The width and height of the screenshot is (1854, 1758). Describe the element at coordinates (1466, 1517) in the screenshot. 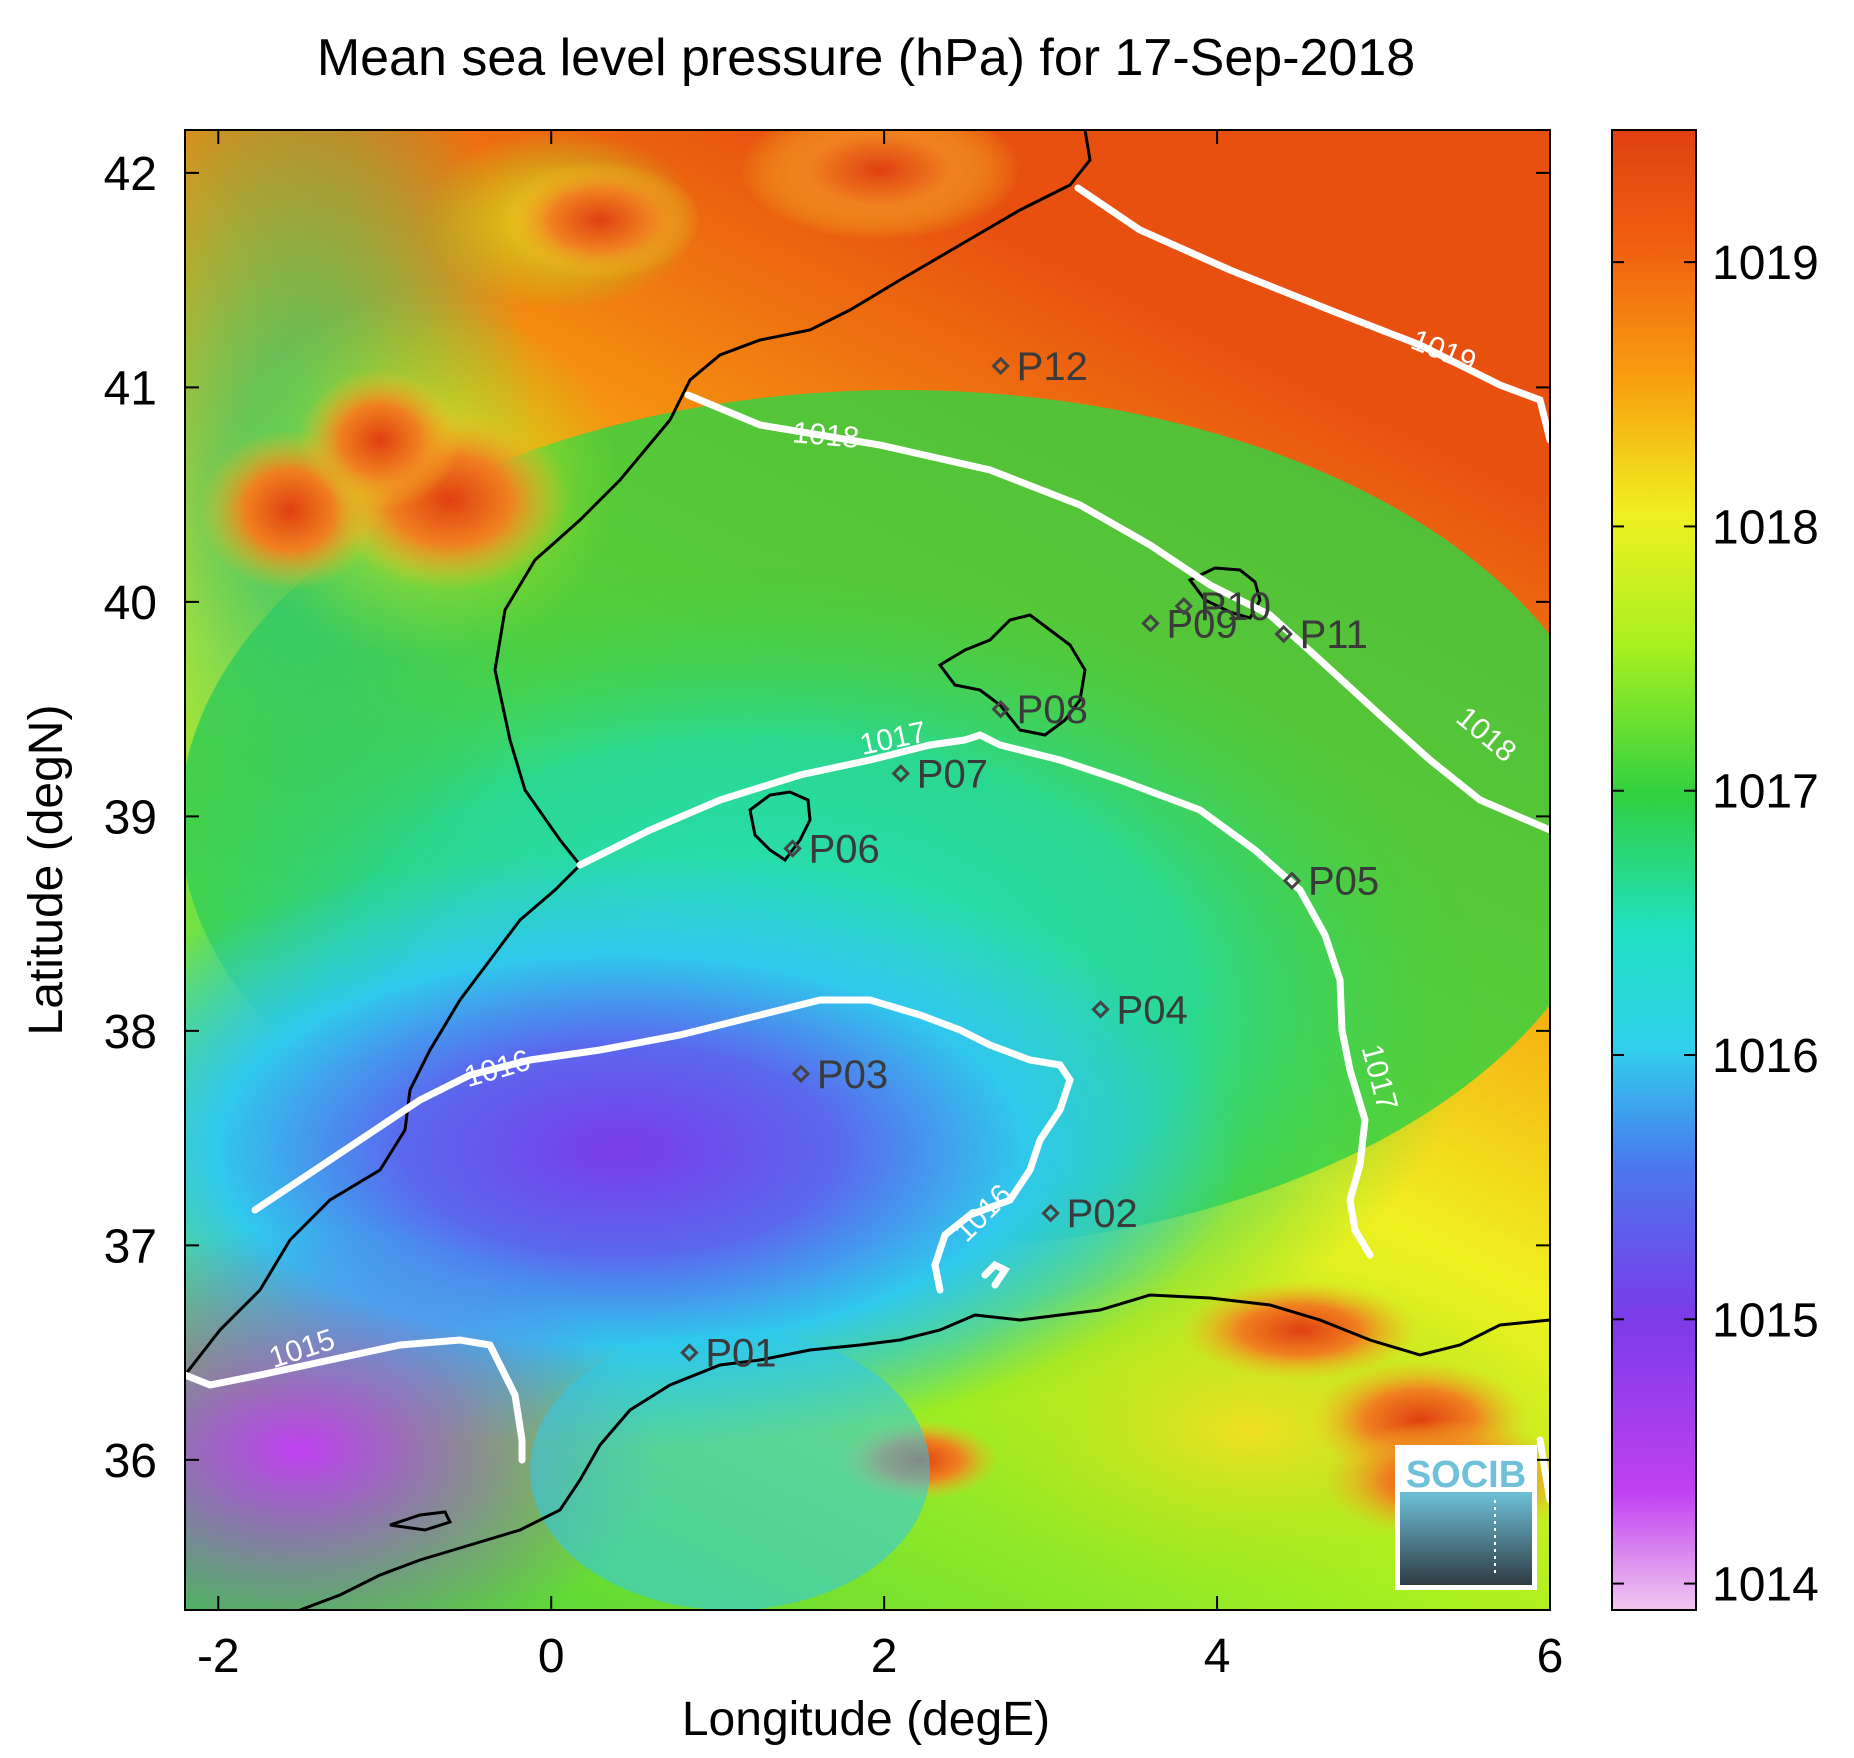

I see `socib-logo: SOCIB` at that location.